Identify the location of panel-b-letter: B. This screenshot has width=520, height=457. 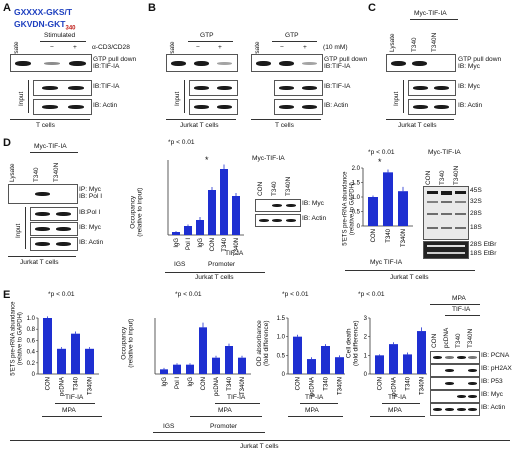
(152, 8).